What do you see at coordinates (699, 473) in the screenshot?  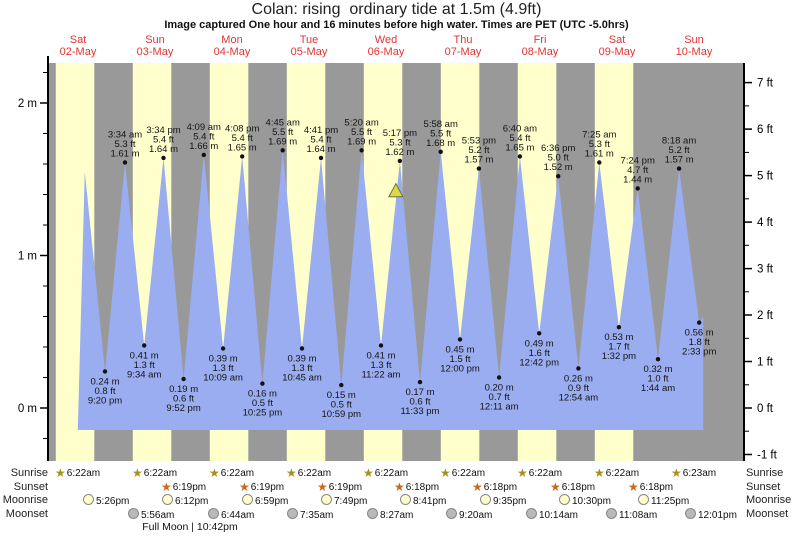 I see `sunrise-time: 6:23am` at bounding box center [699, 473].